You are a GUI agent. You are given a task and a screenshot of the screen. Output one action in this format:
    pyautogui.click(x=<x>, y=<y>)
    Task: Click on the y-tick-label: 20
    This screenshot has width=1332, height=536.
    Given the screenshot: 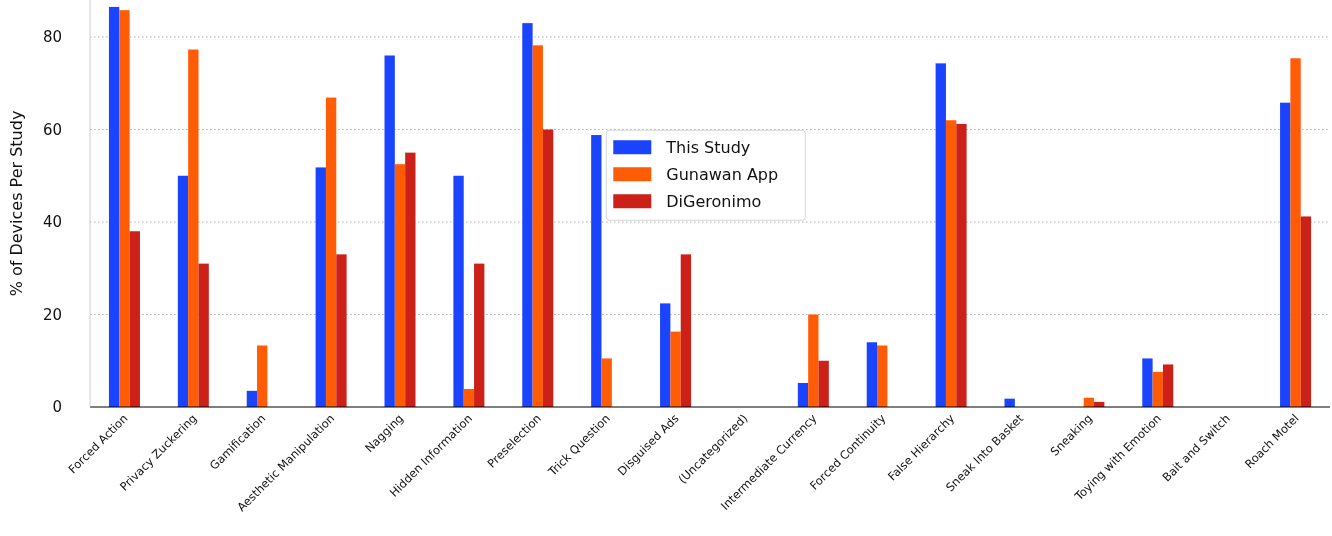 What is the action you would take?
    pyautogui.click(x=52, y=314)
    